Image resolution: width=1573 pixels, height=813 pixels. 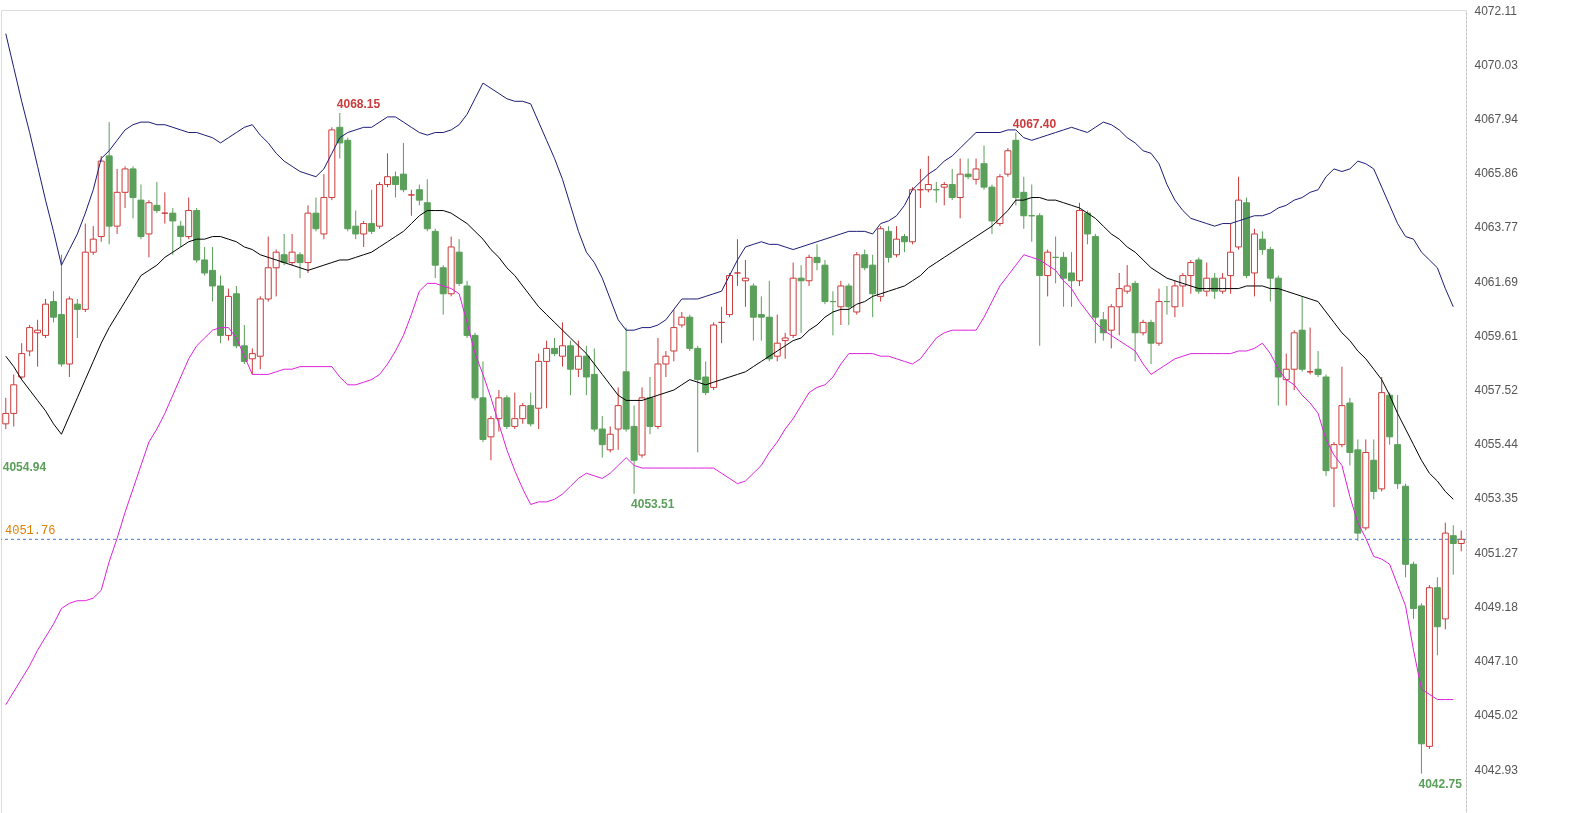 I want to click on y-tick-label: 4042.93, so click(x=1496, y=769).